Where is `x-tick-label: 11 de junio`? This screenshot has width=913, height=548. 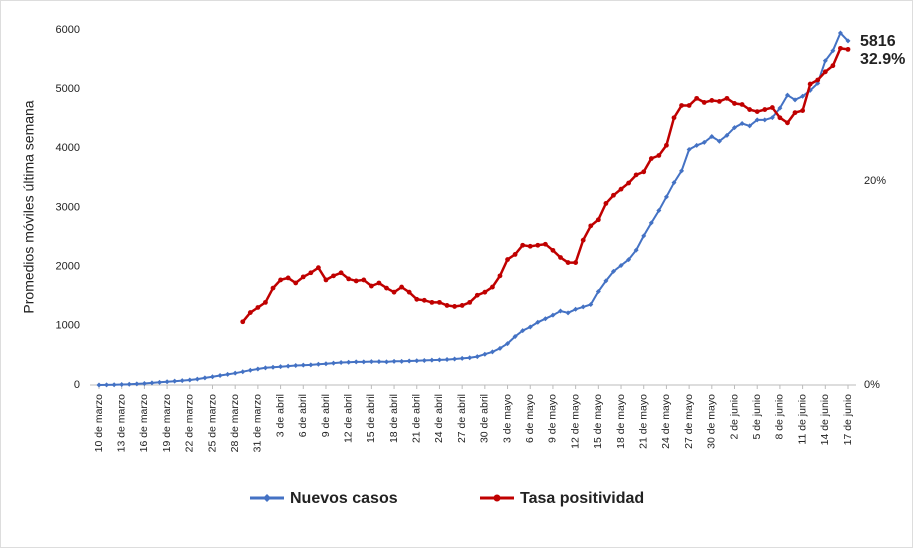 x-tick-label: 11 de junio is located at coordinates (802, 419).